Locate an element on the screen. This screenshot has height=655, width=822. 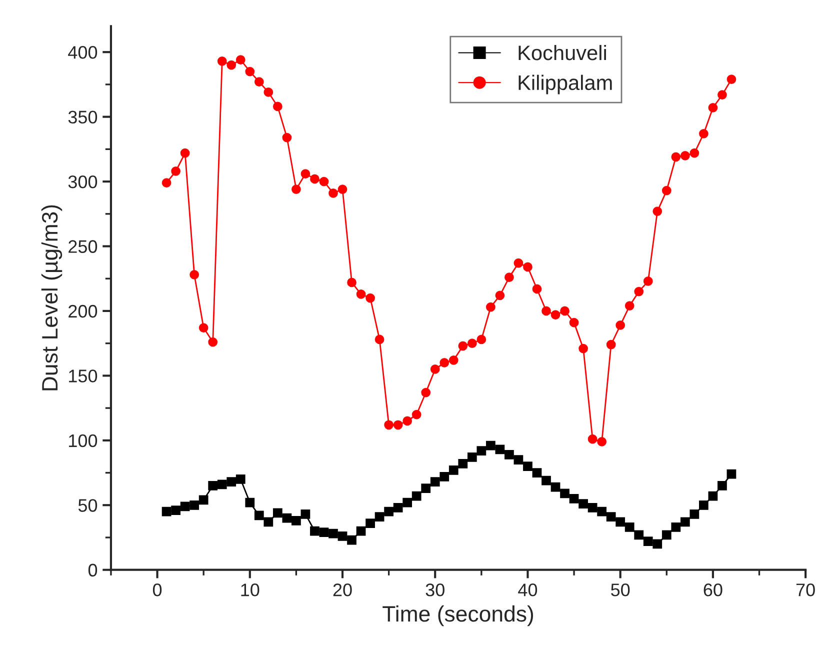
y-tick-label: 350 is located at coordinates (83, 117).